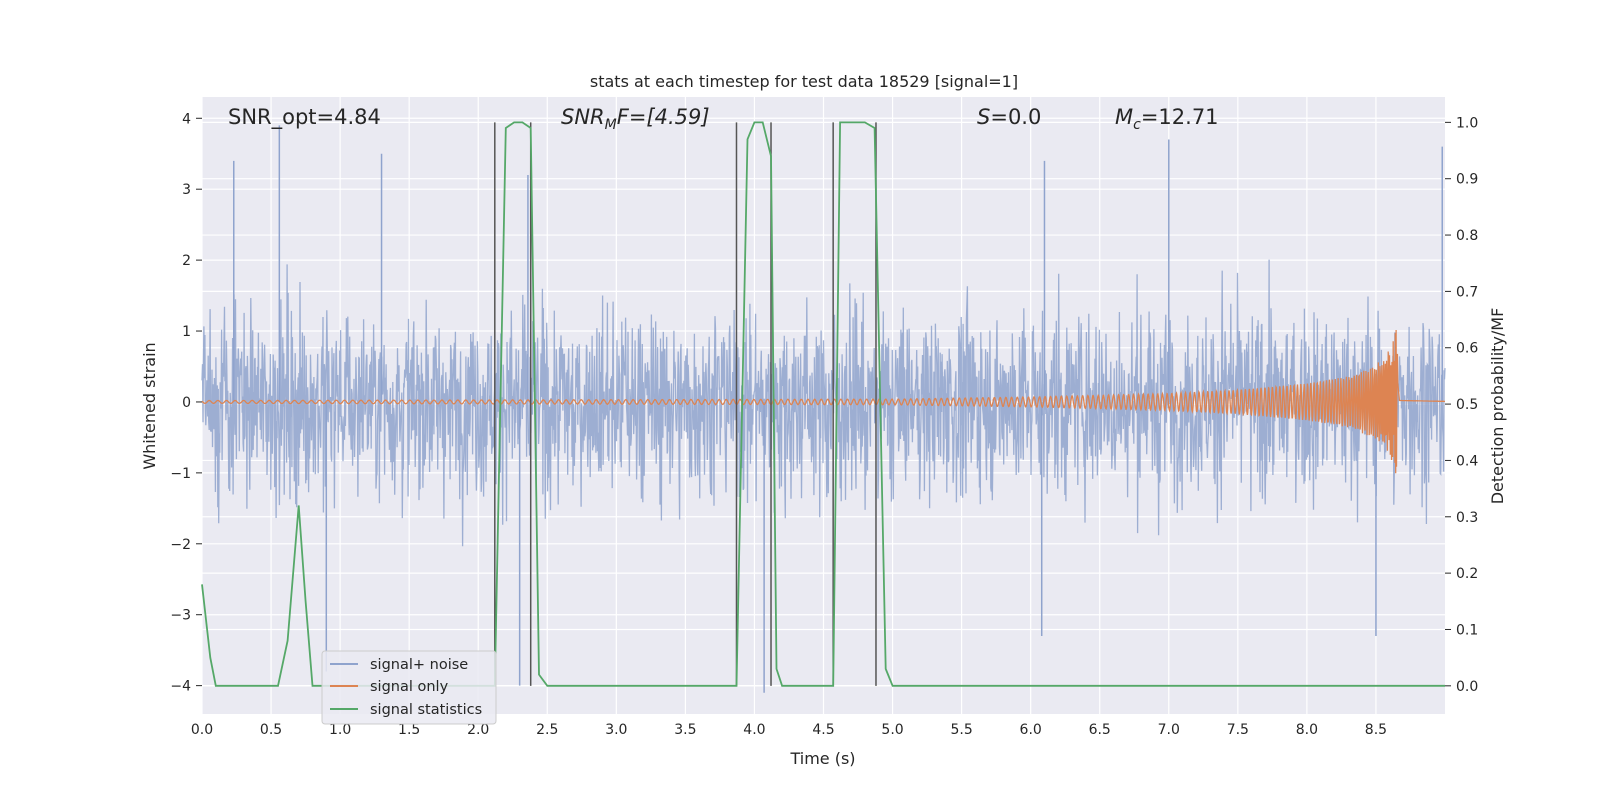  What do you see at coordinates (426, 710) in the screenshot?
I see `legend-label-signal-statistics: signal statistics` at bounding box center [426, 710].